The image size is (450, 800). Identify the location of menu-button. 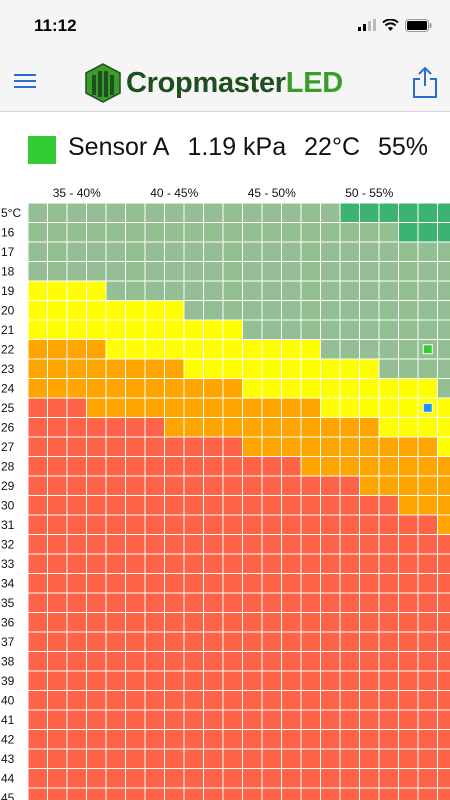
(26, 83).